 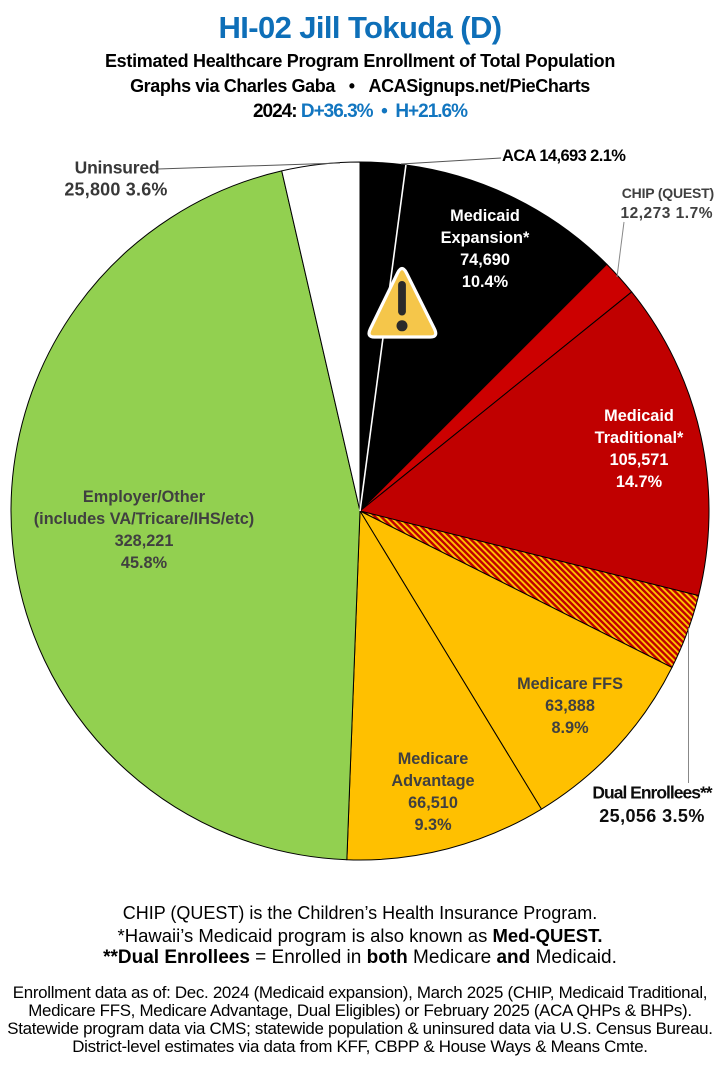 I want to click on svg-text: 10.4%, so click(x=485, y=282).